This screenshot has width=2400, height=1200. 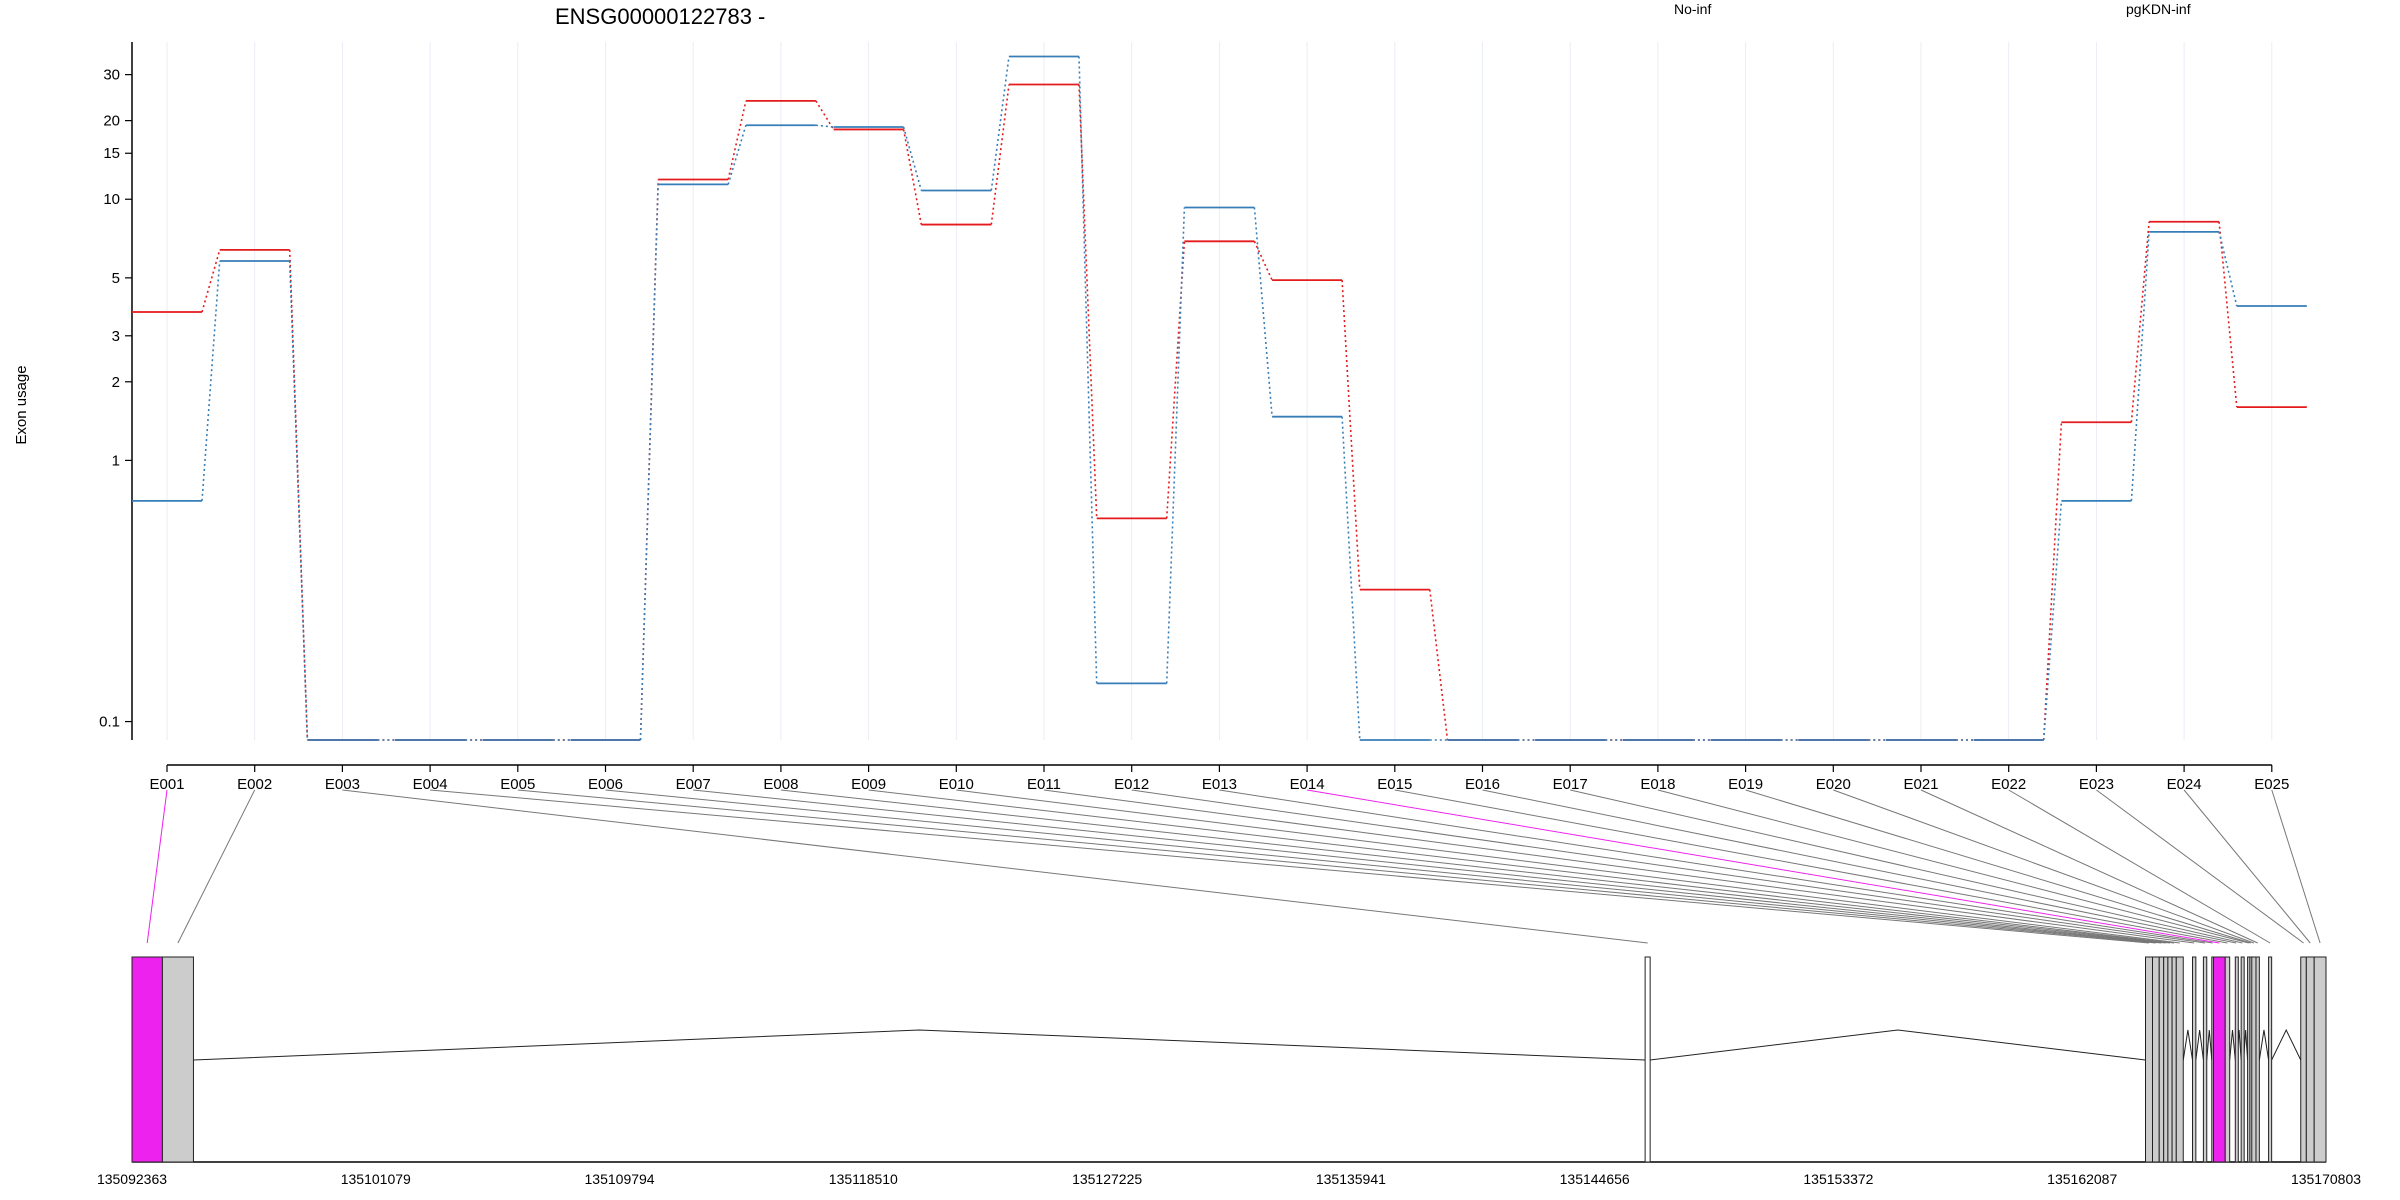 I want to click on legend-entry-no-inf: No-inf, so click(x=1692, y=9).